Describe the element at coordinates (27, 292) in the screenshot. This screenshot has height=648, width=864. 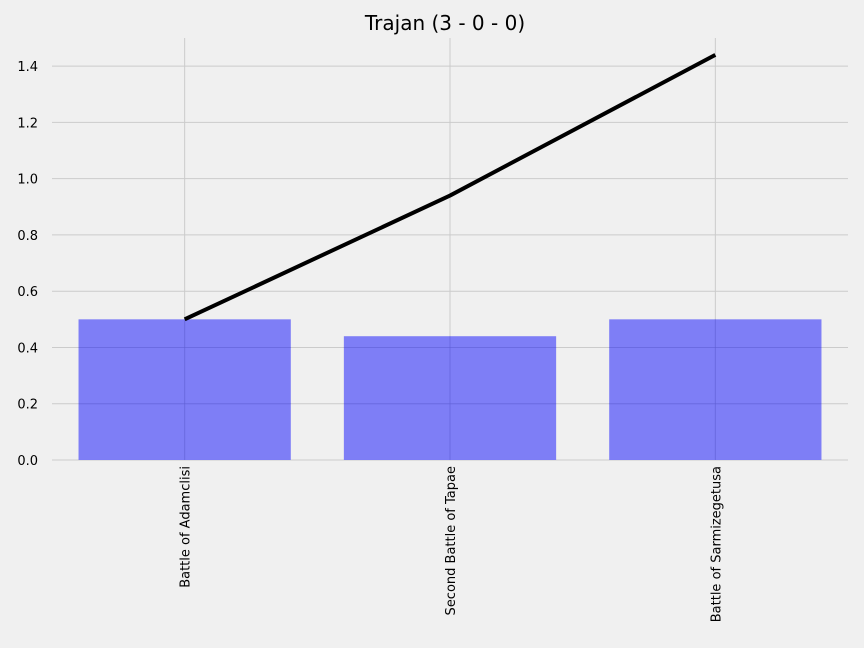
I see `y-tick-label: 0.6` at that location.